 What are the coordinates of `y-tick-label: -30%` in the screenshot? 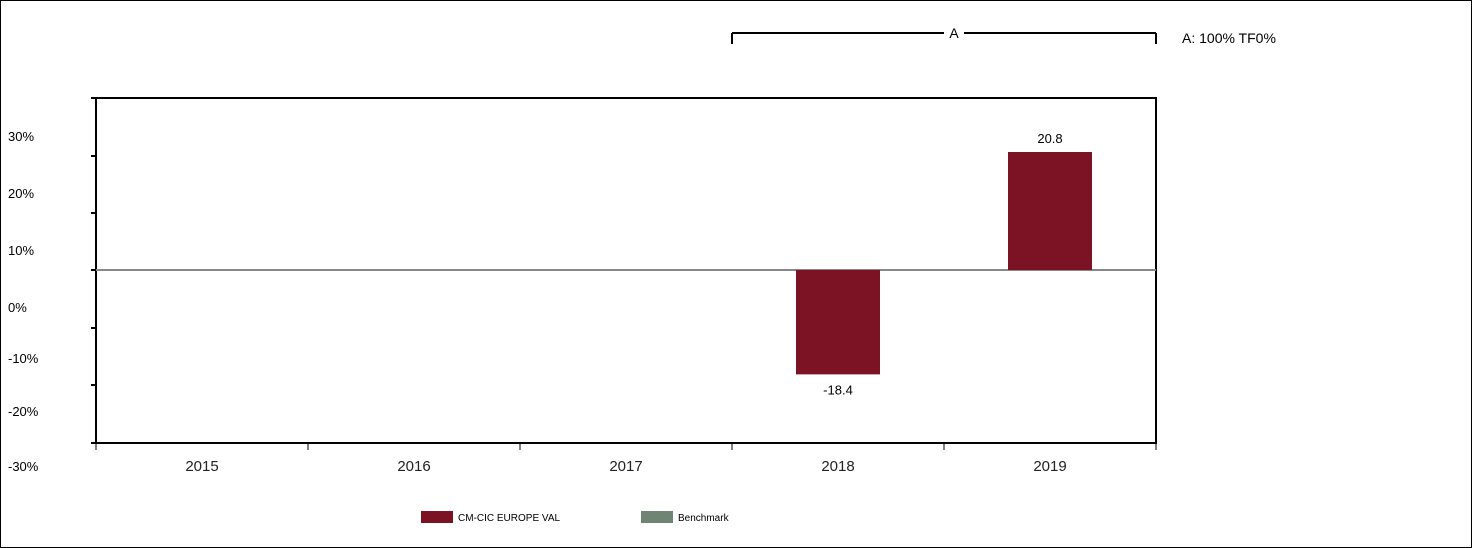 It's located at (23, 466).